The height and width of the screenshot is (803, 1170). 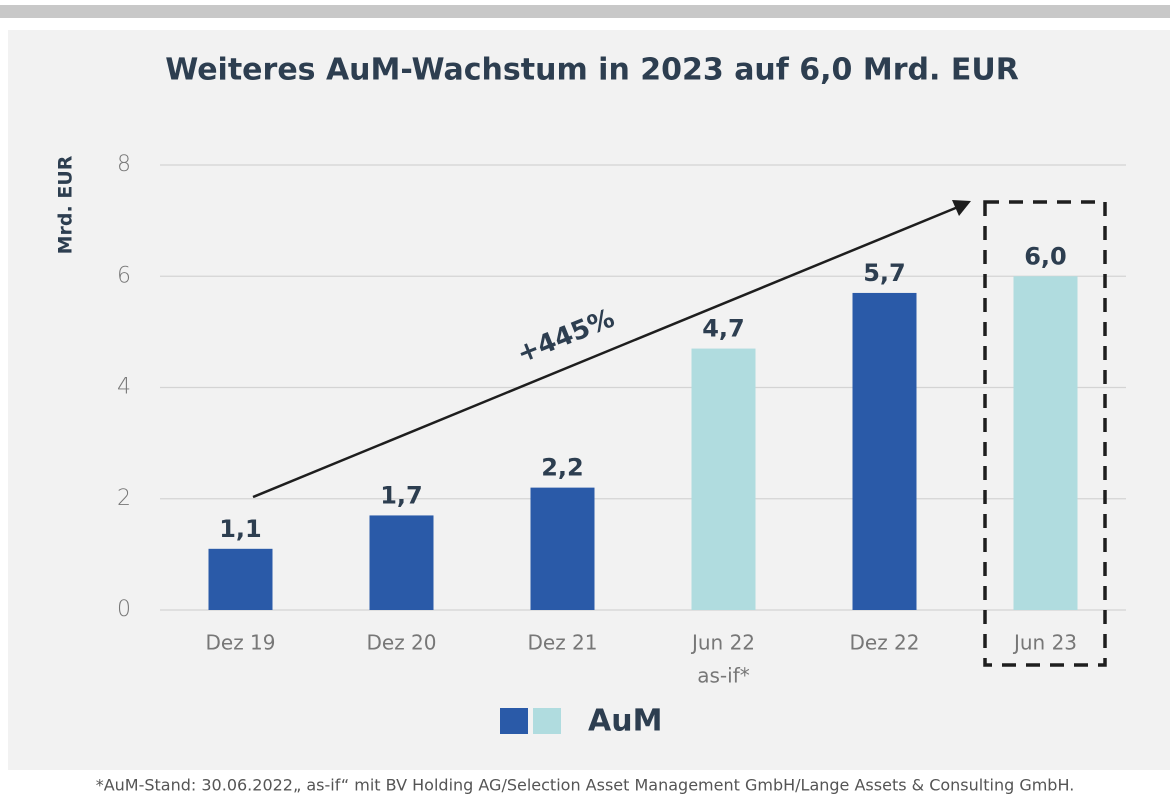 What do you see at coordinates (1045, 256) in the screenshot?
I see `value-label: 6,0` at bounding box center [1045, 256].